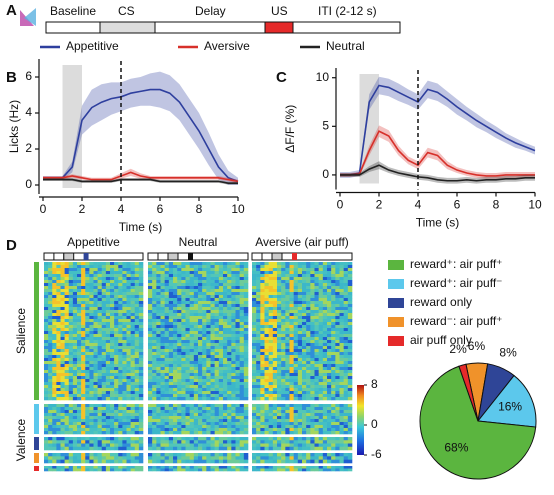 This screenshot has width=554, height=495. I want to click on panel-label: B, so click(11, 77).